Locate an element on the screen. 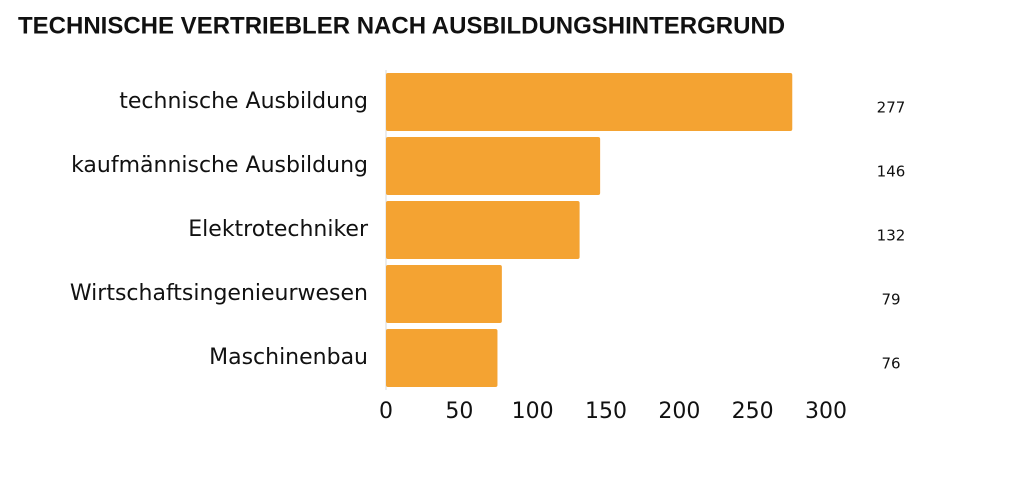  value-label: 76 is located at coordinates (890, 364).